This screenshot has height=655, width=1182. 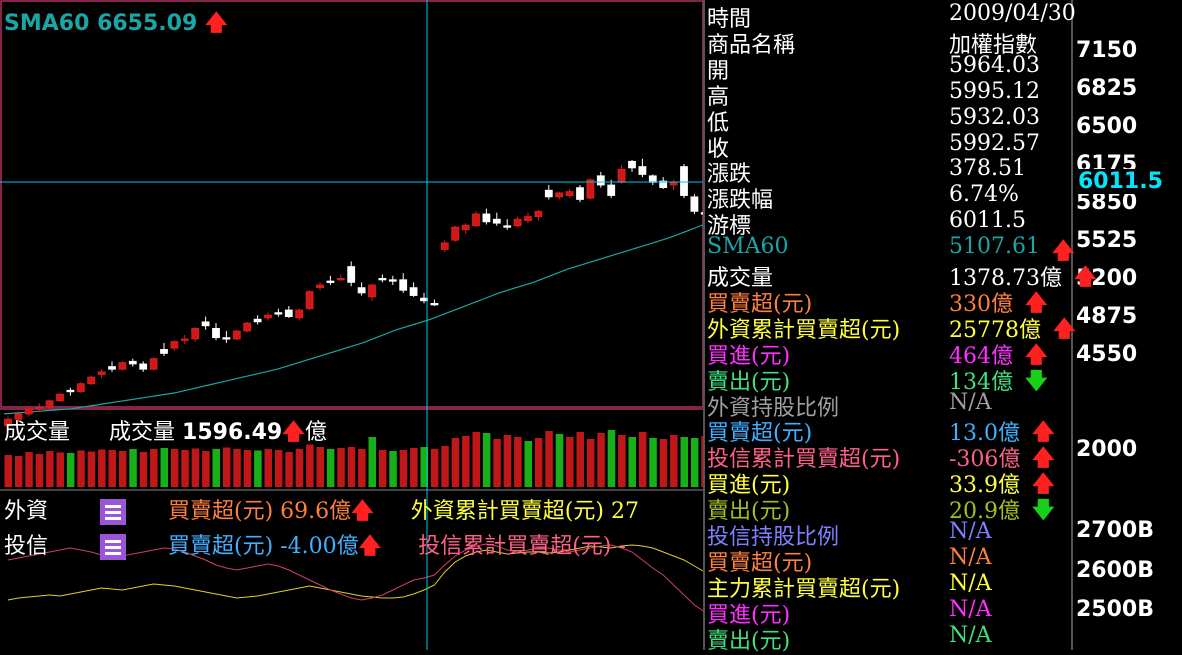 I want to click on volume-label: 成交量, so click(x=142, y=432).